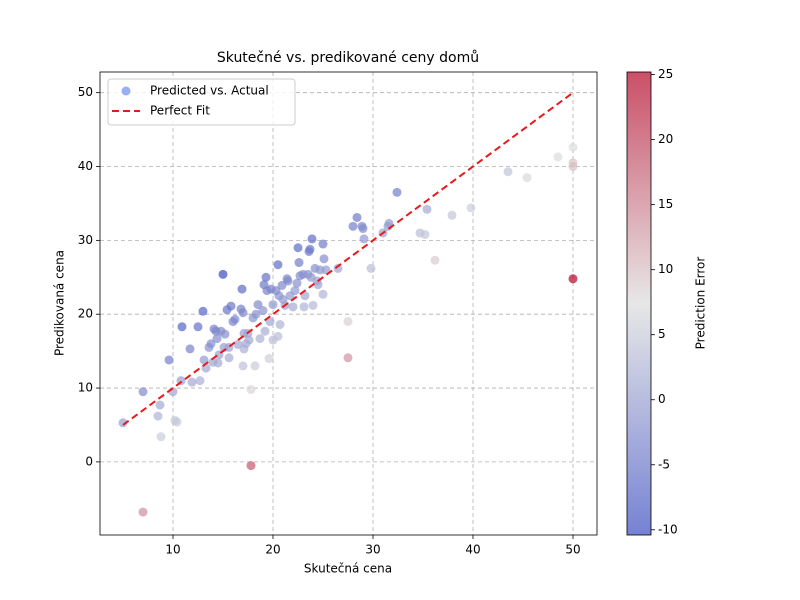 This screenshot has height=600, width=800. I want to click on colorbar-tick-label: -5, so click(664, 464).